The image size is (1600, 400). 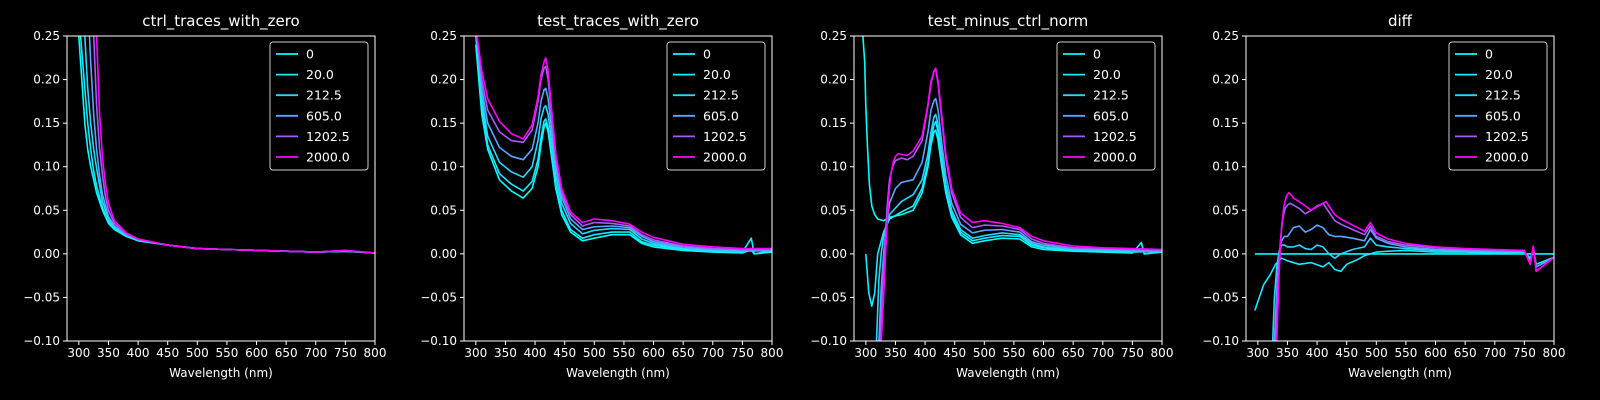 What do you see at coordinates (220, 21) in the screenshot?
I see `panel-title: ctrl_traces_with_zero` at bounding box center [220, 21].